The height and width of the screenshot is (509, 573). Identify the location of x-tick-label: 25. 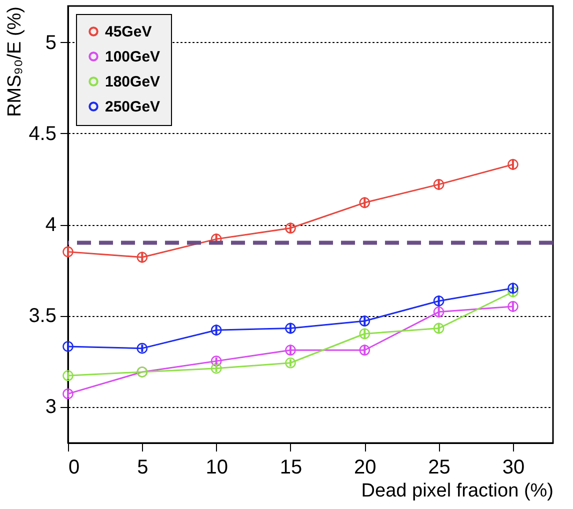
(439, 467).